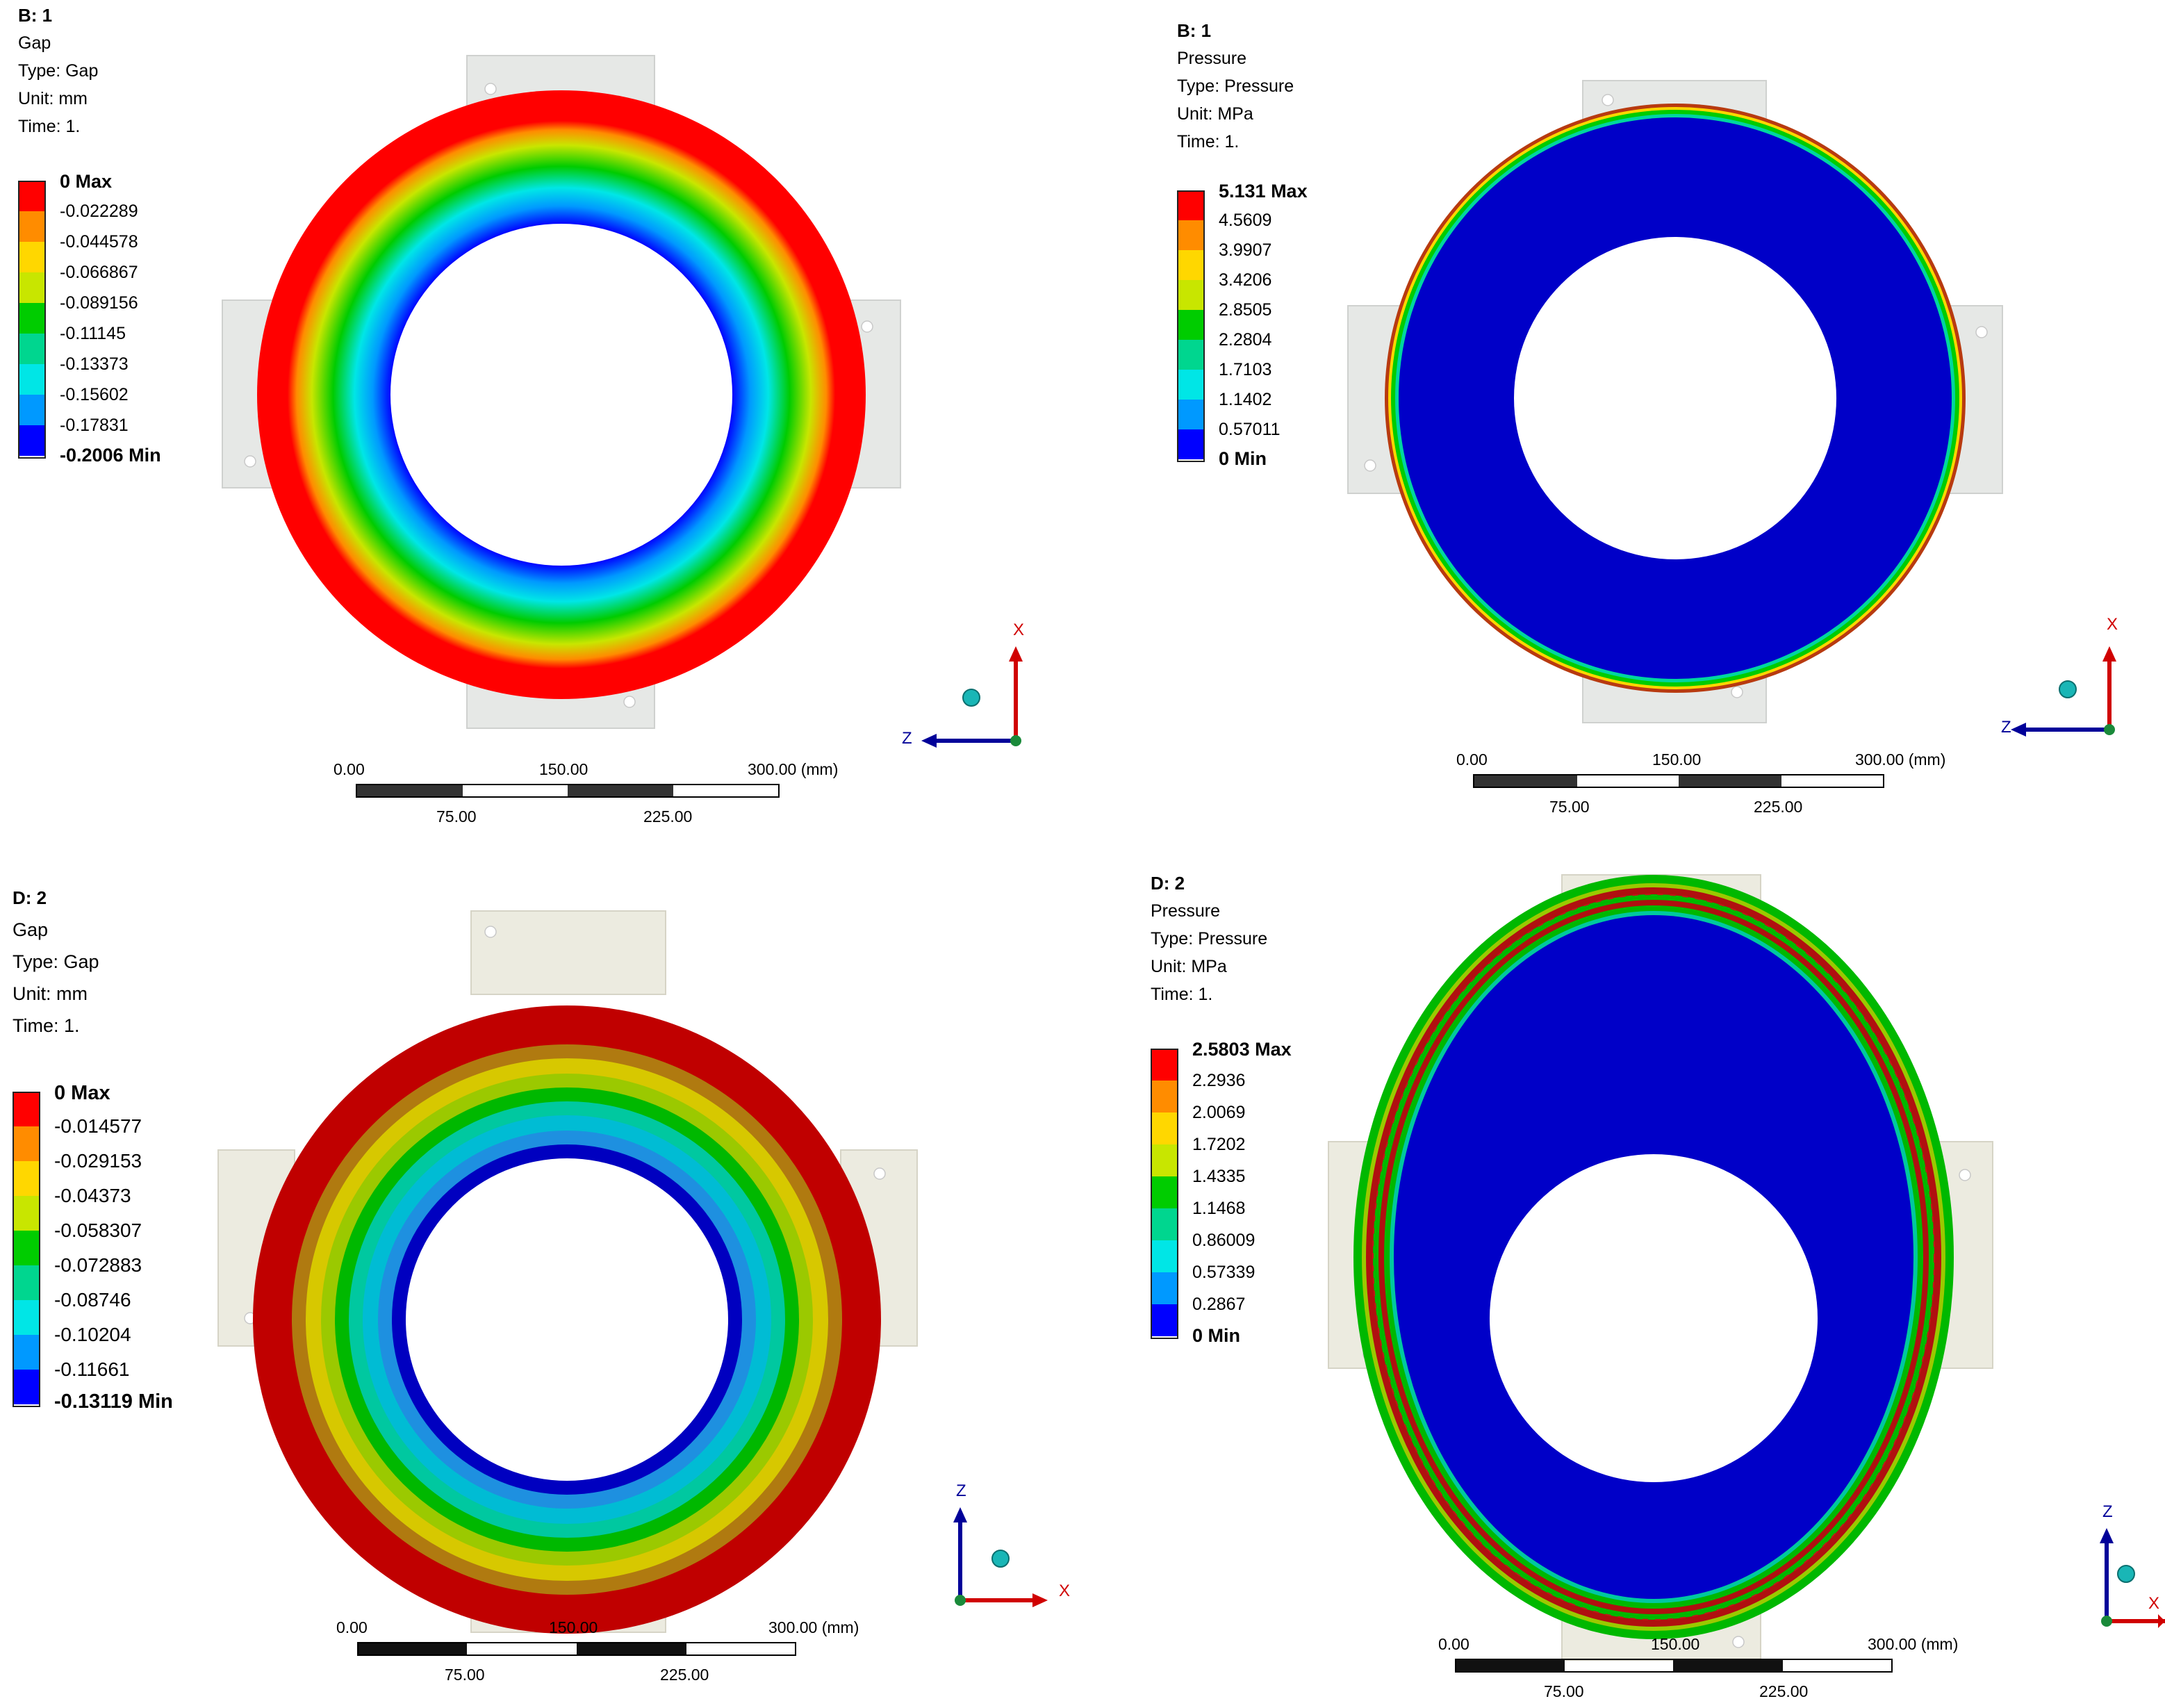  What do you see at coordinates (92, 1300) in the screenshot?
I see `legend-label: -0.08746` at bounding box center [92, 1300].